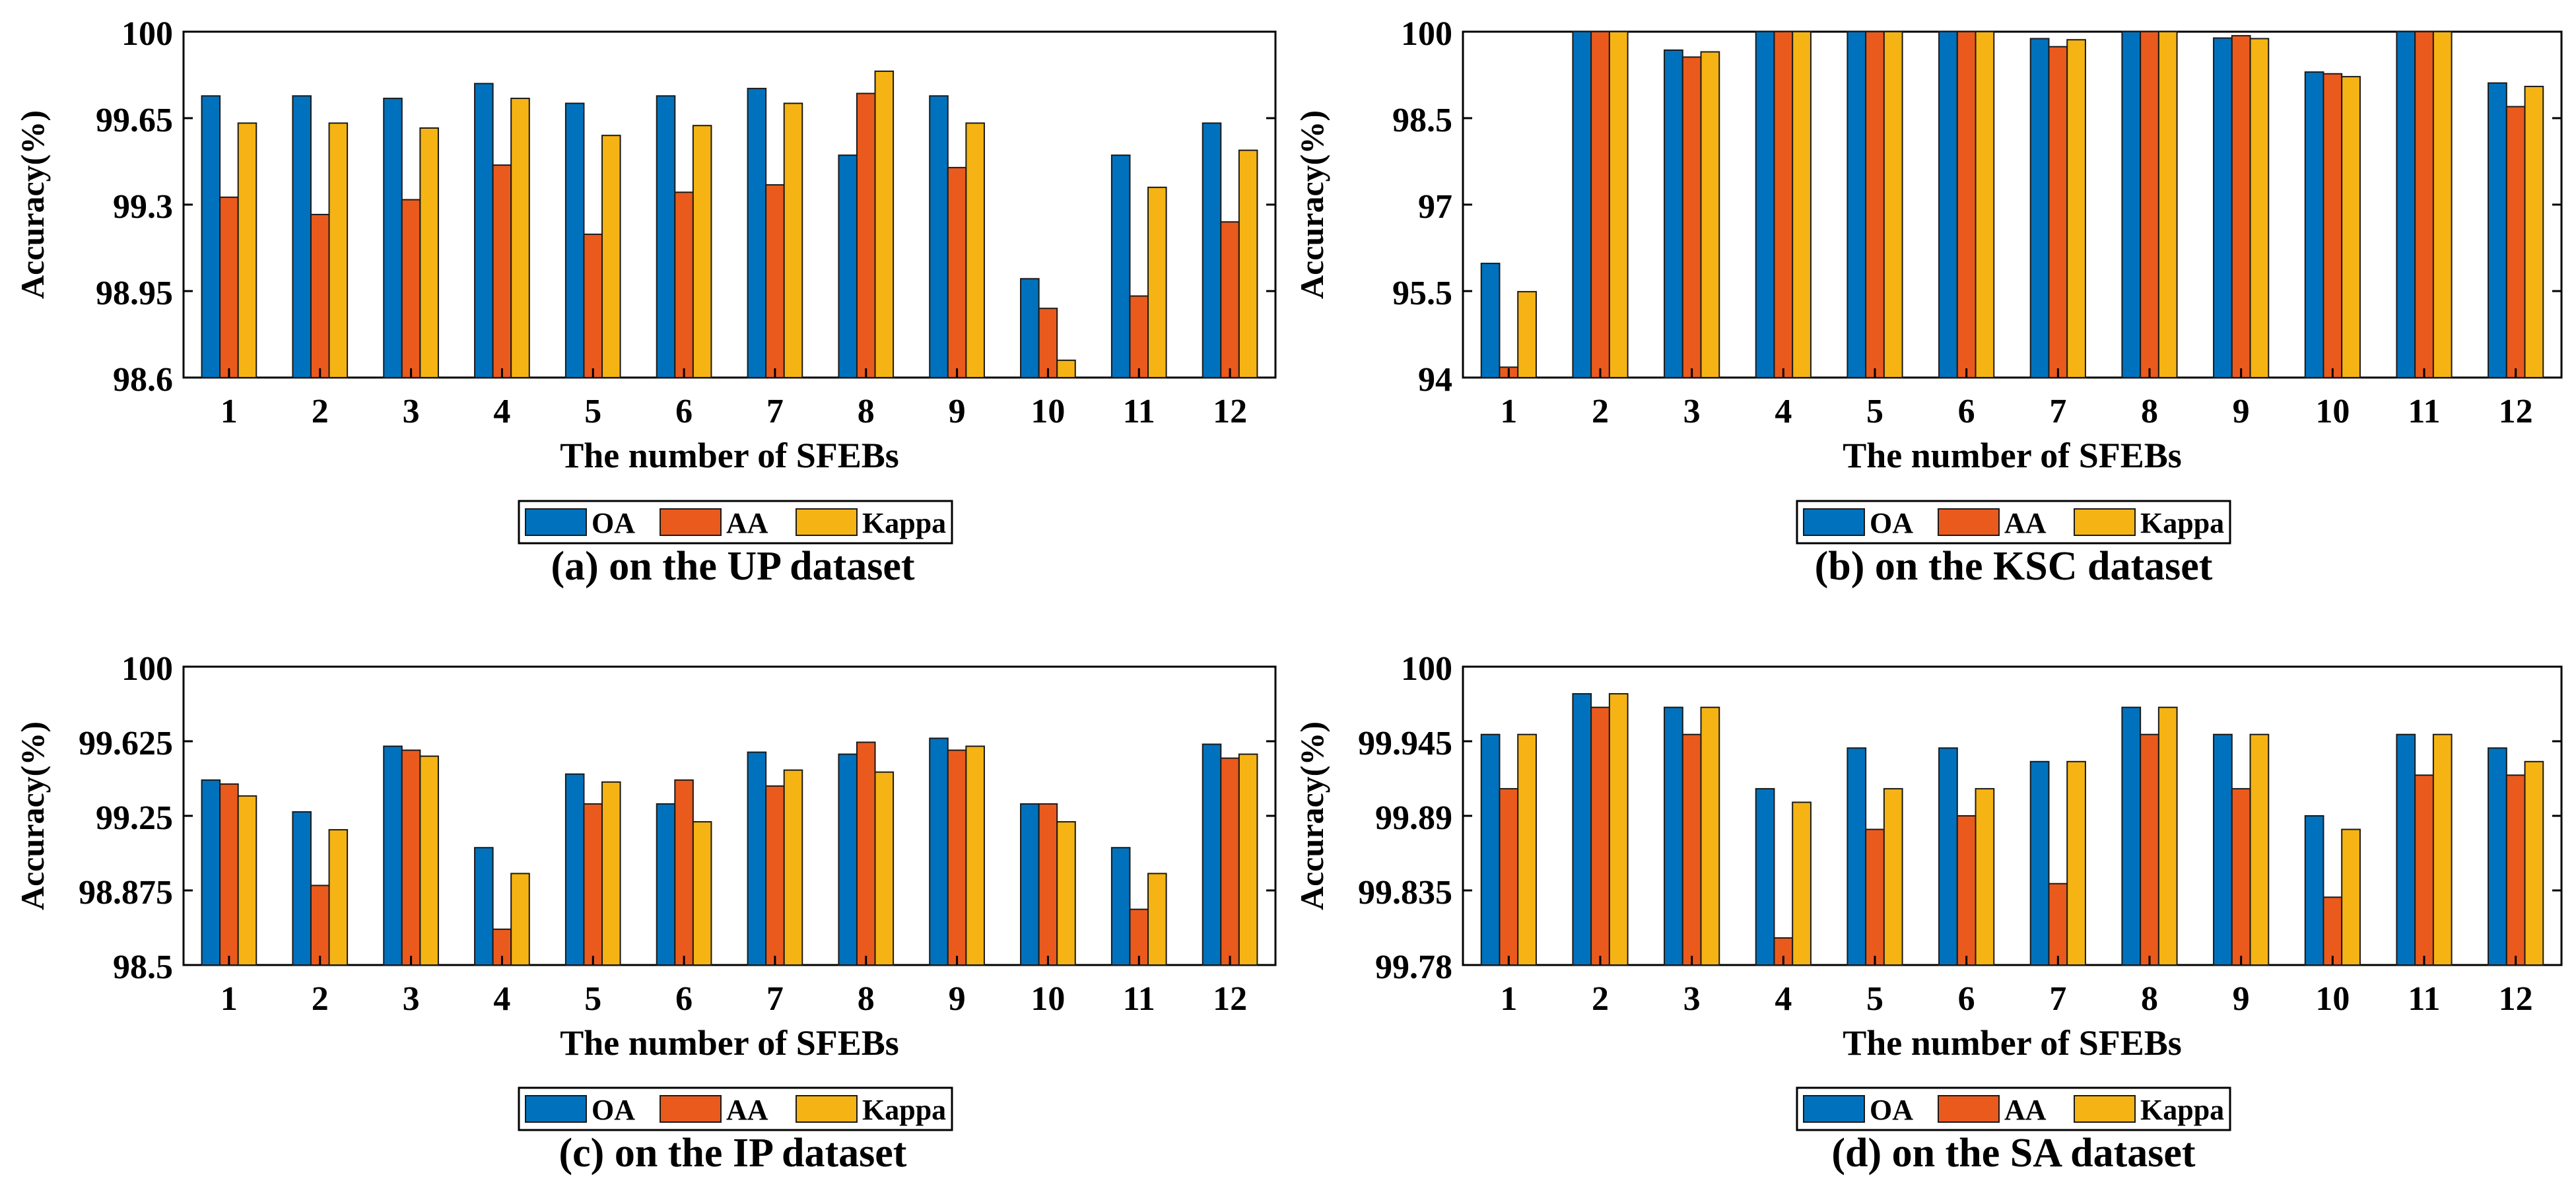 This screenshot has height=1200, width=2576. What do you see at coordinates (1230, 999) in the screenshot?
I see `x-tick-label: 12` at bounding box center [1230, 999].